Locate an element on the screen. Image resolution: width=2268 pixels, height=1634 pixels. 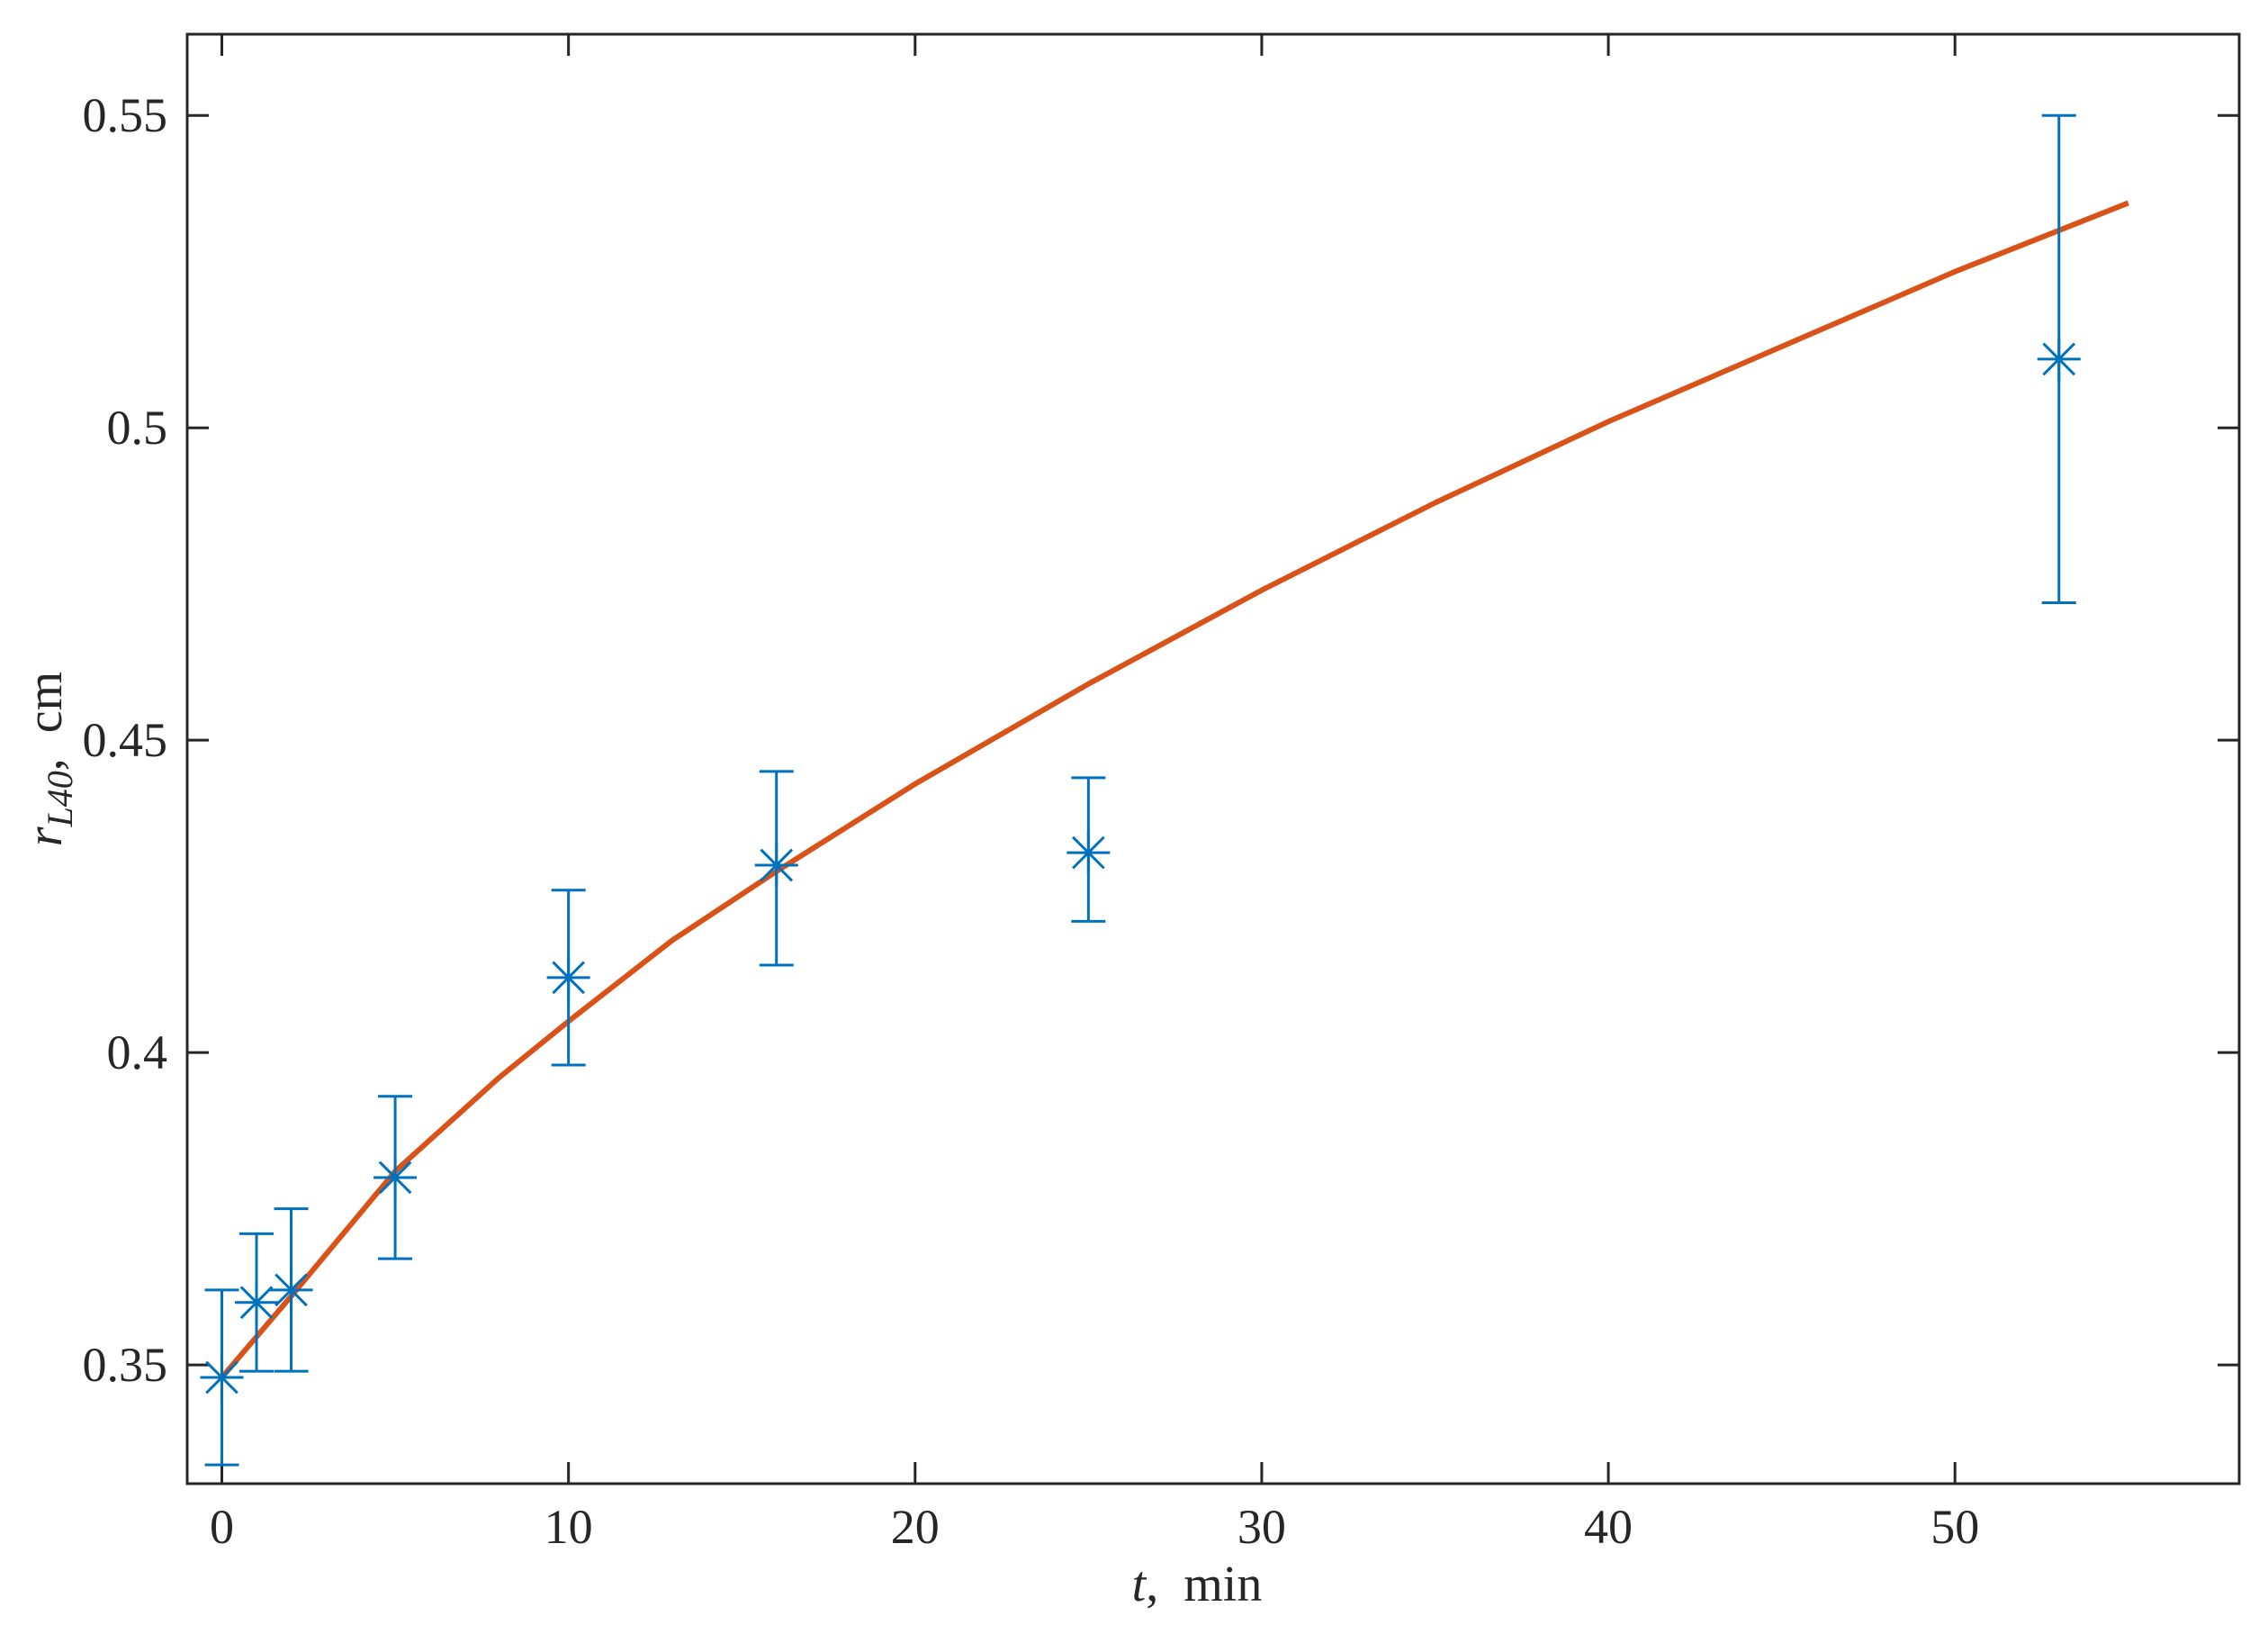
x-axis-label: t, min is located at coordinates (1198, 1584).